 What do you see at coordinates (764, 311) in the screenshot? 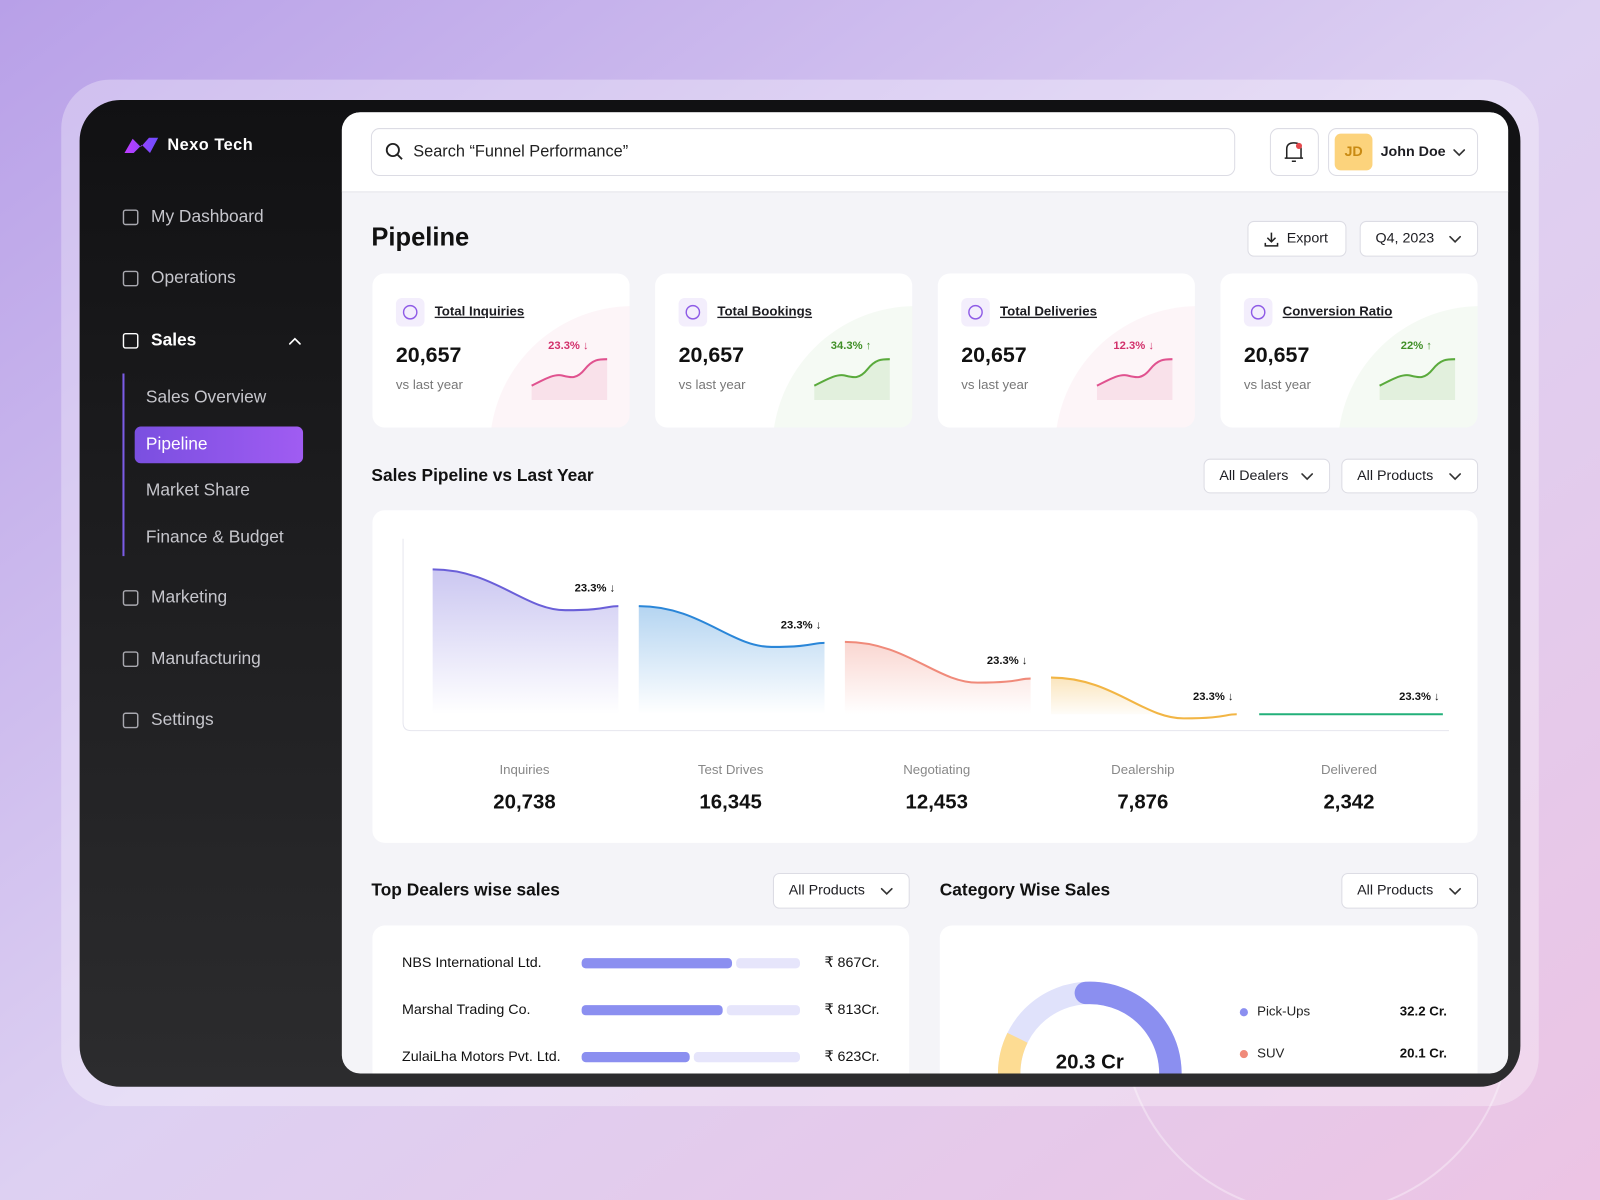
I see `kpi-title: Total Bookings` at bounding box center [764, 311].